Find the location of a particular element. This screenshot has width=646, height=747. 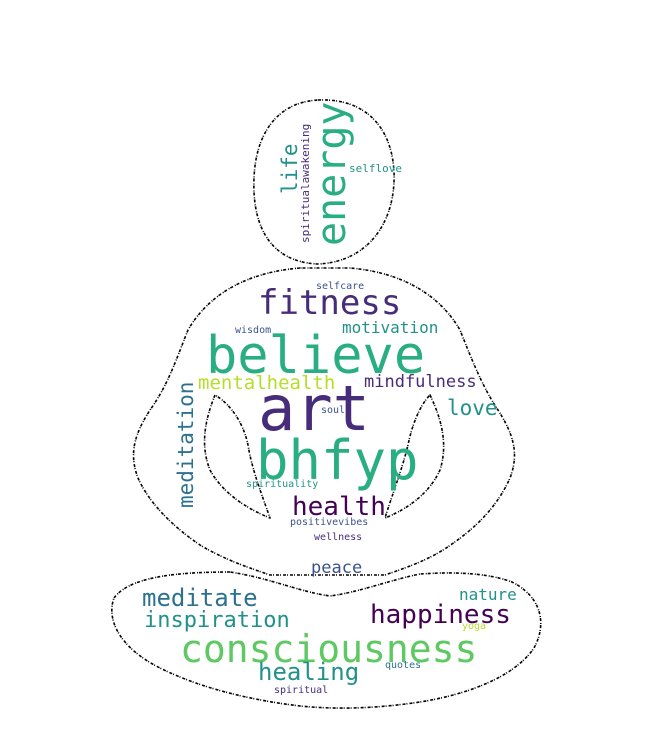

word-positivevibes: positivevibes is located at coordinates (329, 522).